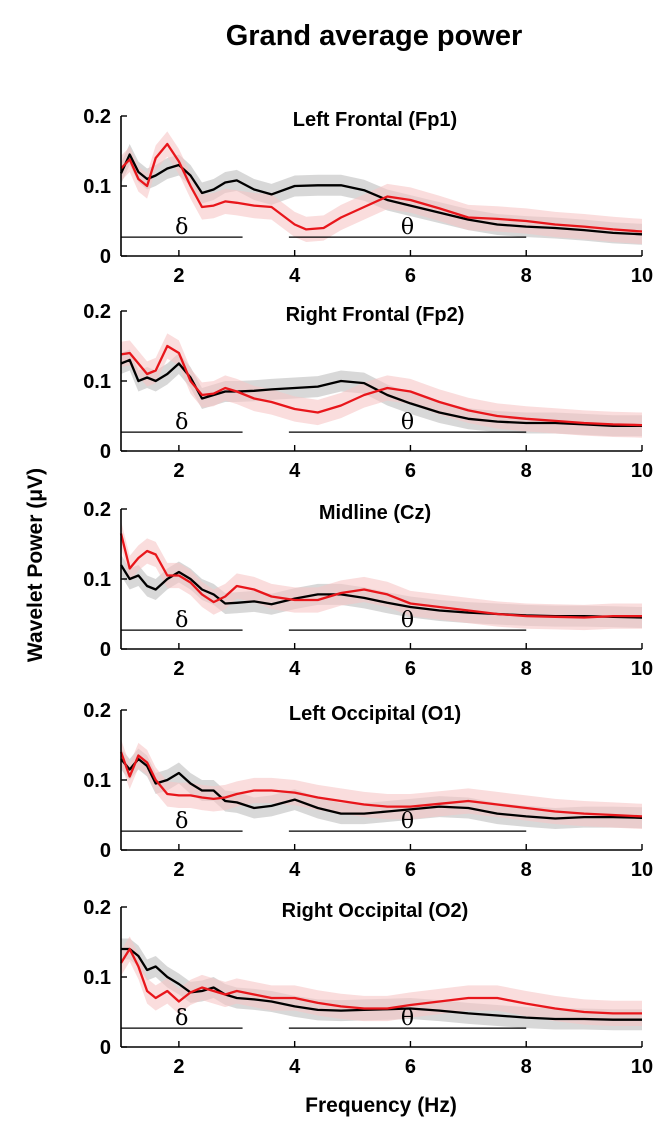  I want to click on panel-4: δ θ 0 0.1 0.2 2 4 6 8 10 Left Occipital (O1), so click(368, 790).